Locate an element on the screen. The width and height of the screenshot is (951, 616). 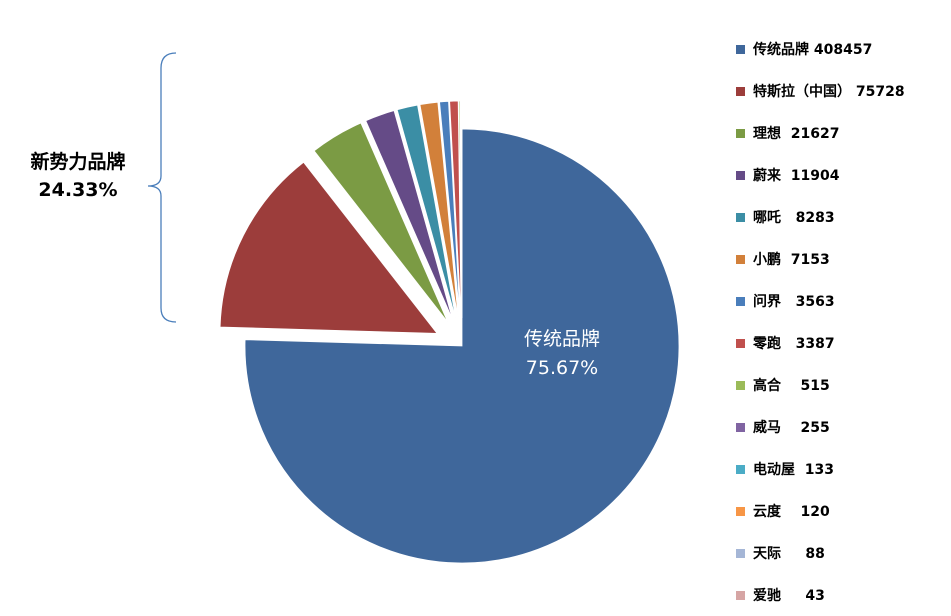
legend-item: 爱驰 43 is located at coordinates (820, 595).